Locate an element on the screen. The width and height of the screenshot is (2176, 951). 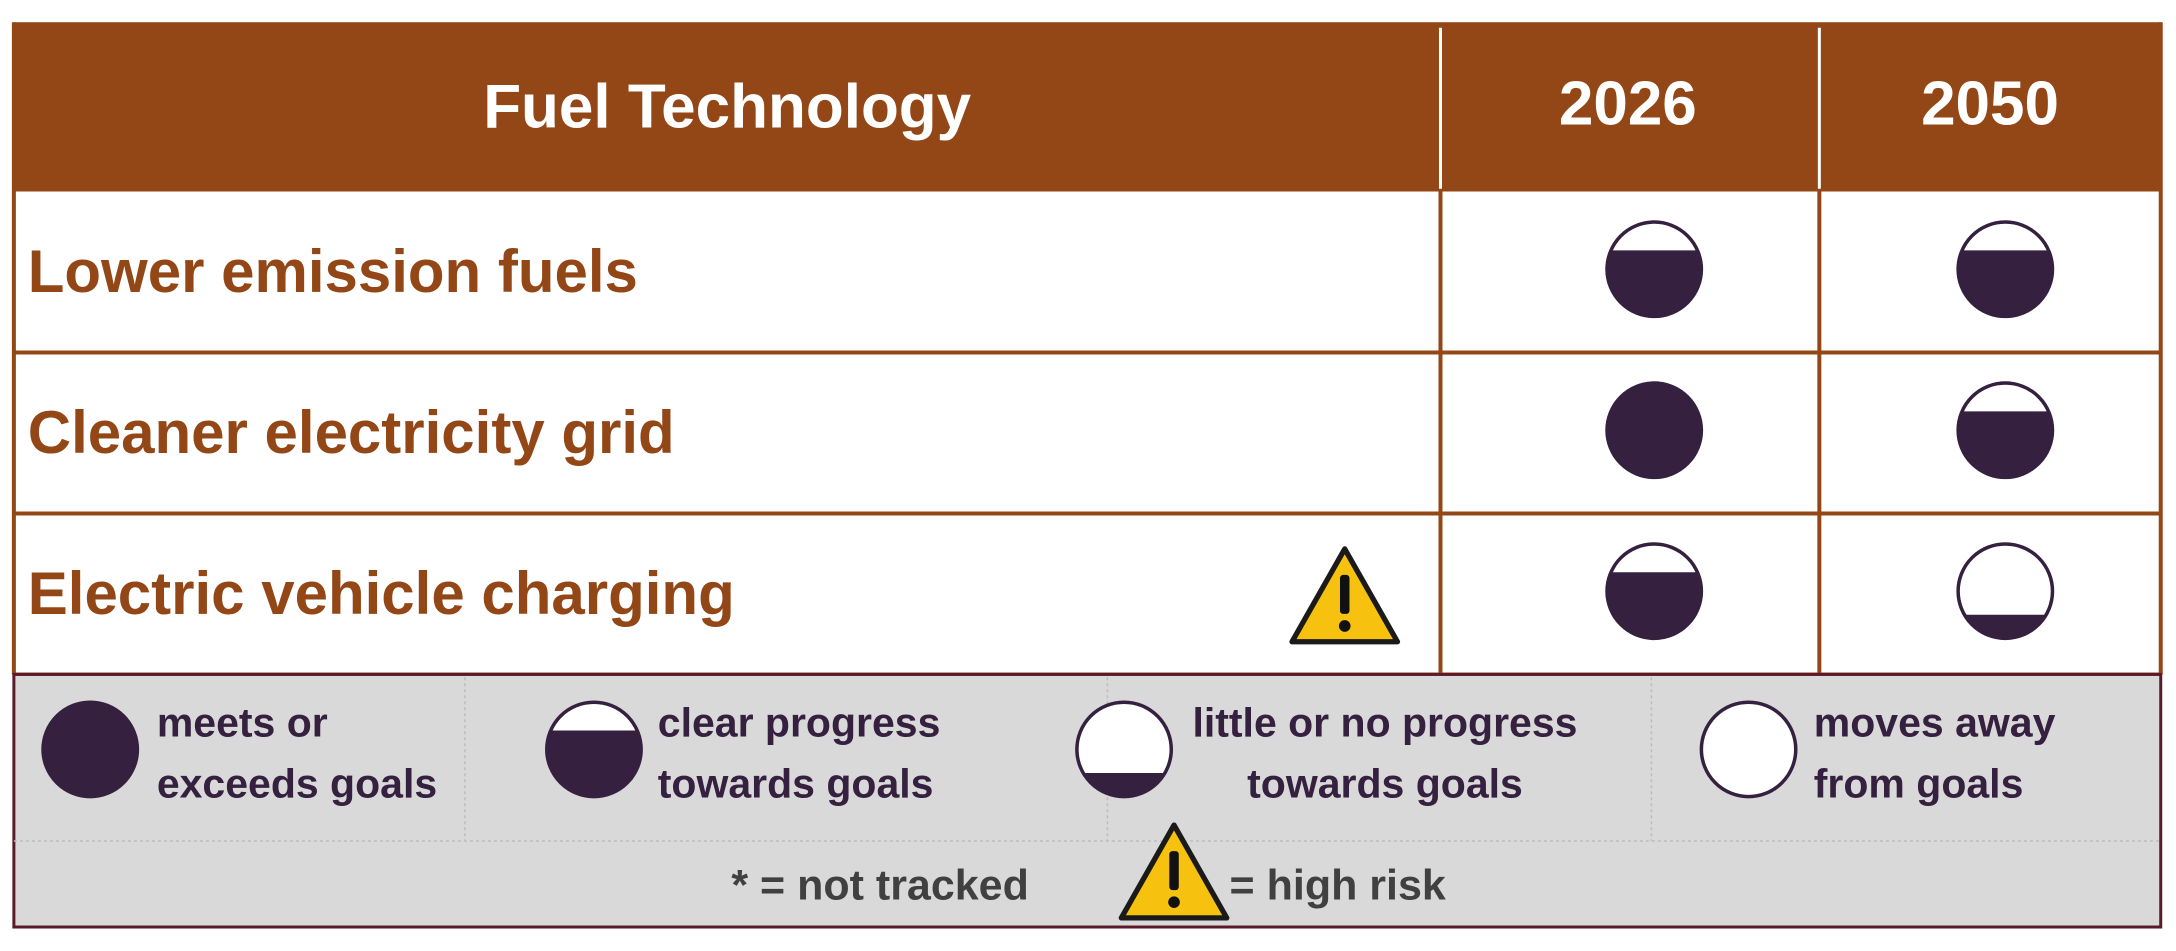
note-high-risk: = high risk is located at coordinates (1338, 886).